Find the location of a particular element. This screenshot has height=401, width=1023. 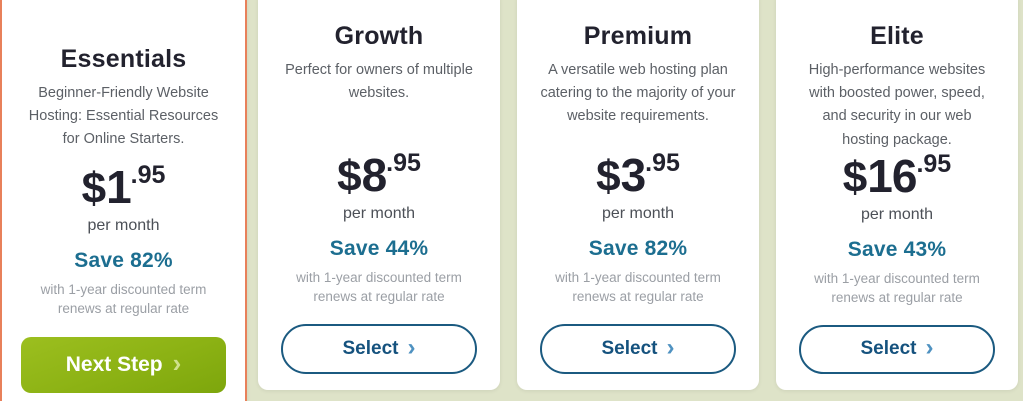

plan-price: $16.95 is located at coordinates (897, 175).